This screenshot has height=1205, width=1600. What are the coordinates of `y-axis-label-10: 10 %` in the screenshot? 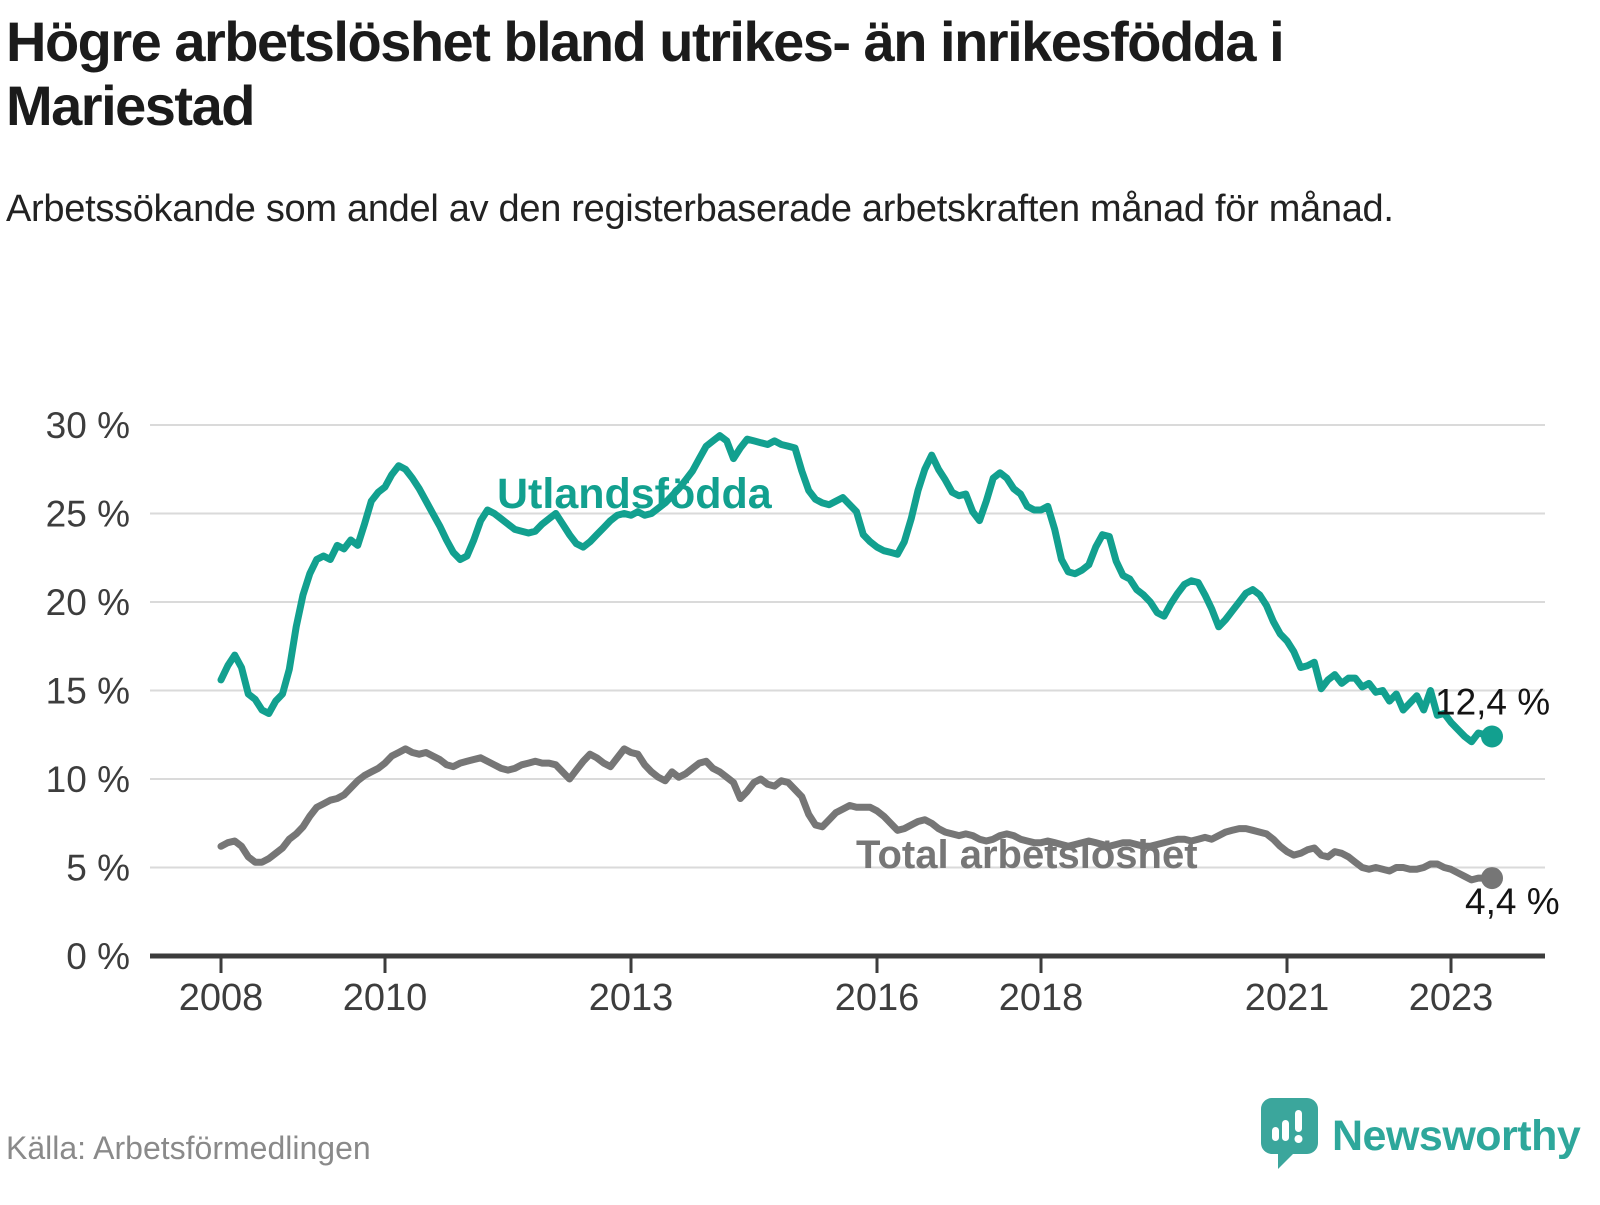 It's located at (88, 779).